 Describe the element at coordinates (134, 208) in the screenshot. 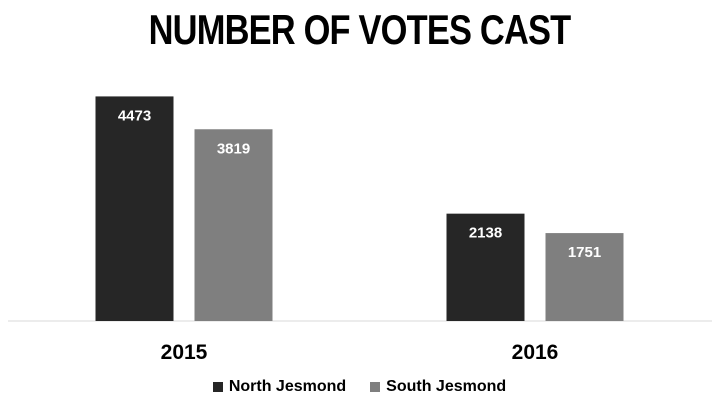

I see `bar-north-jesmond-2015` at that location.